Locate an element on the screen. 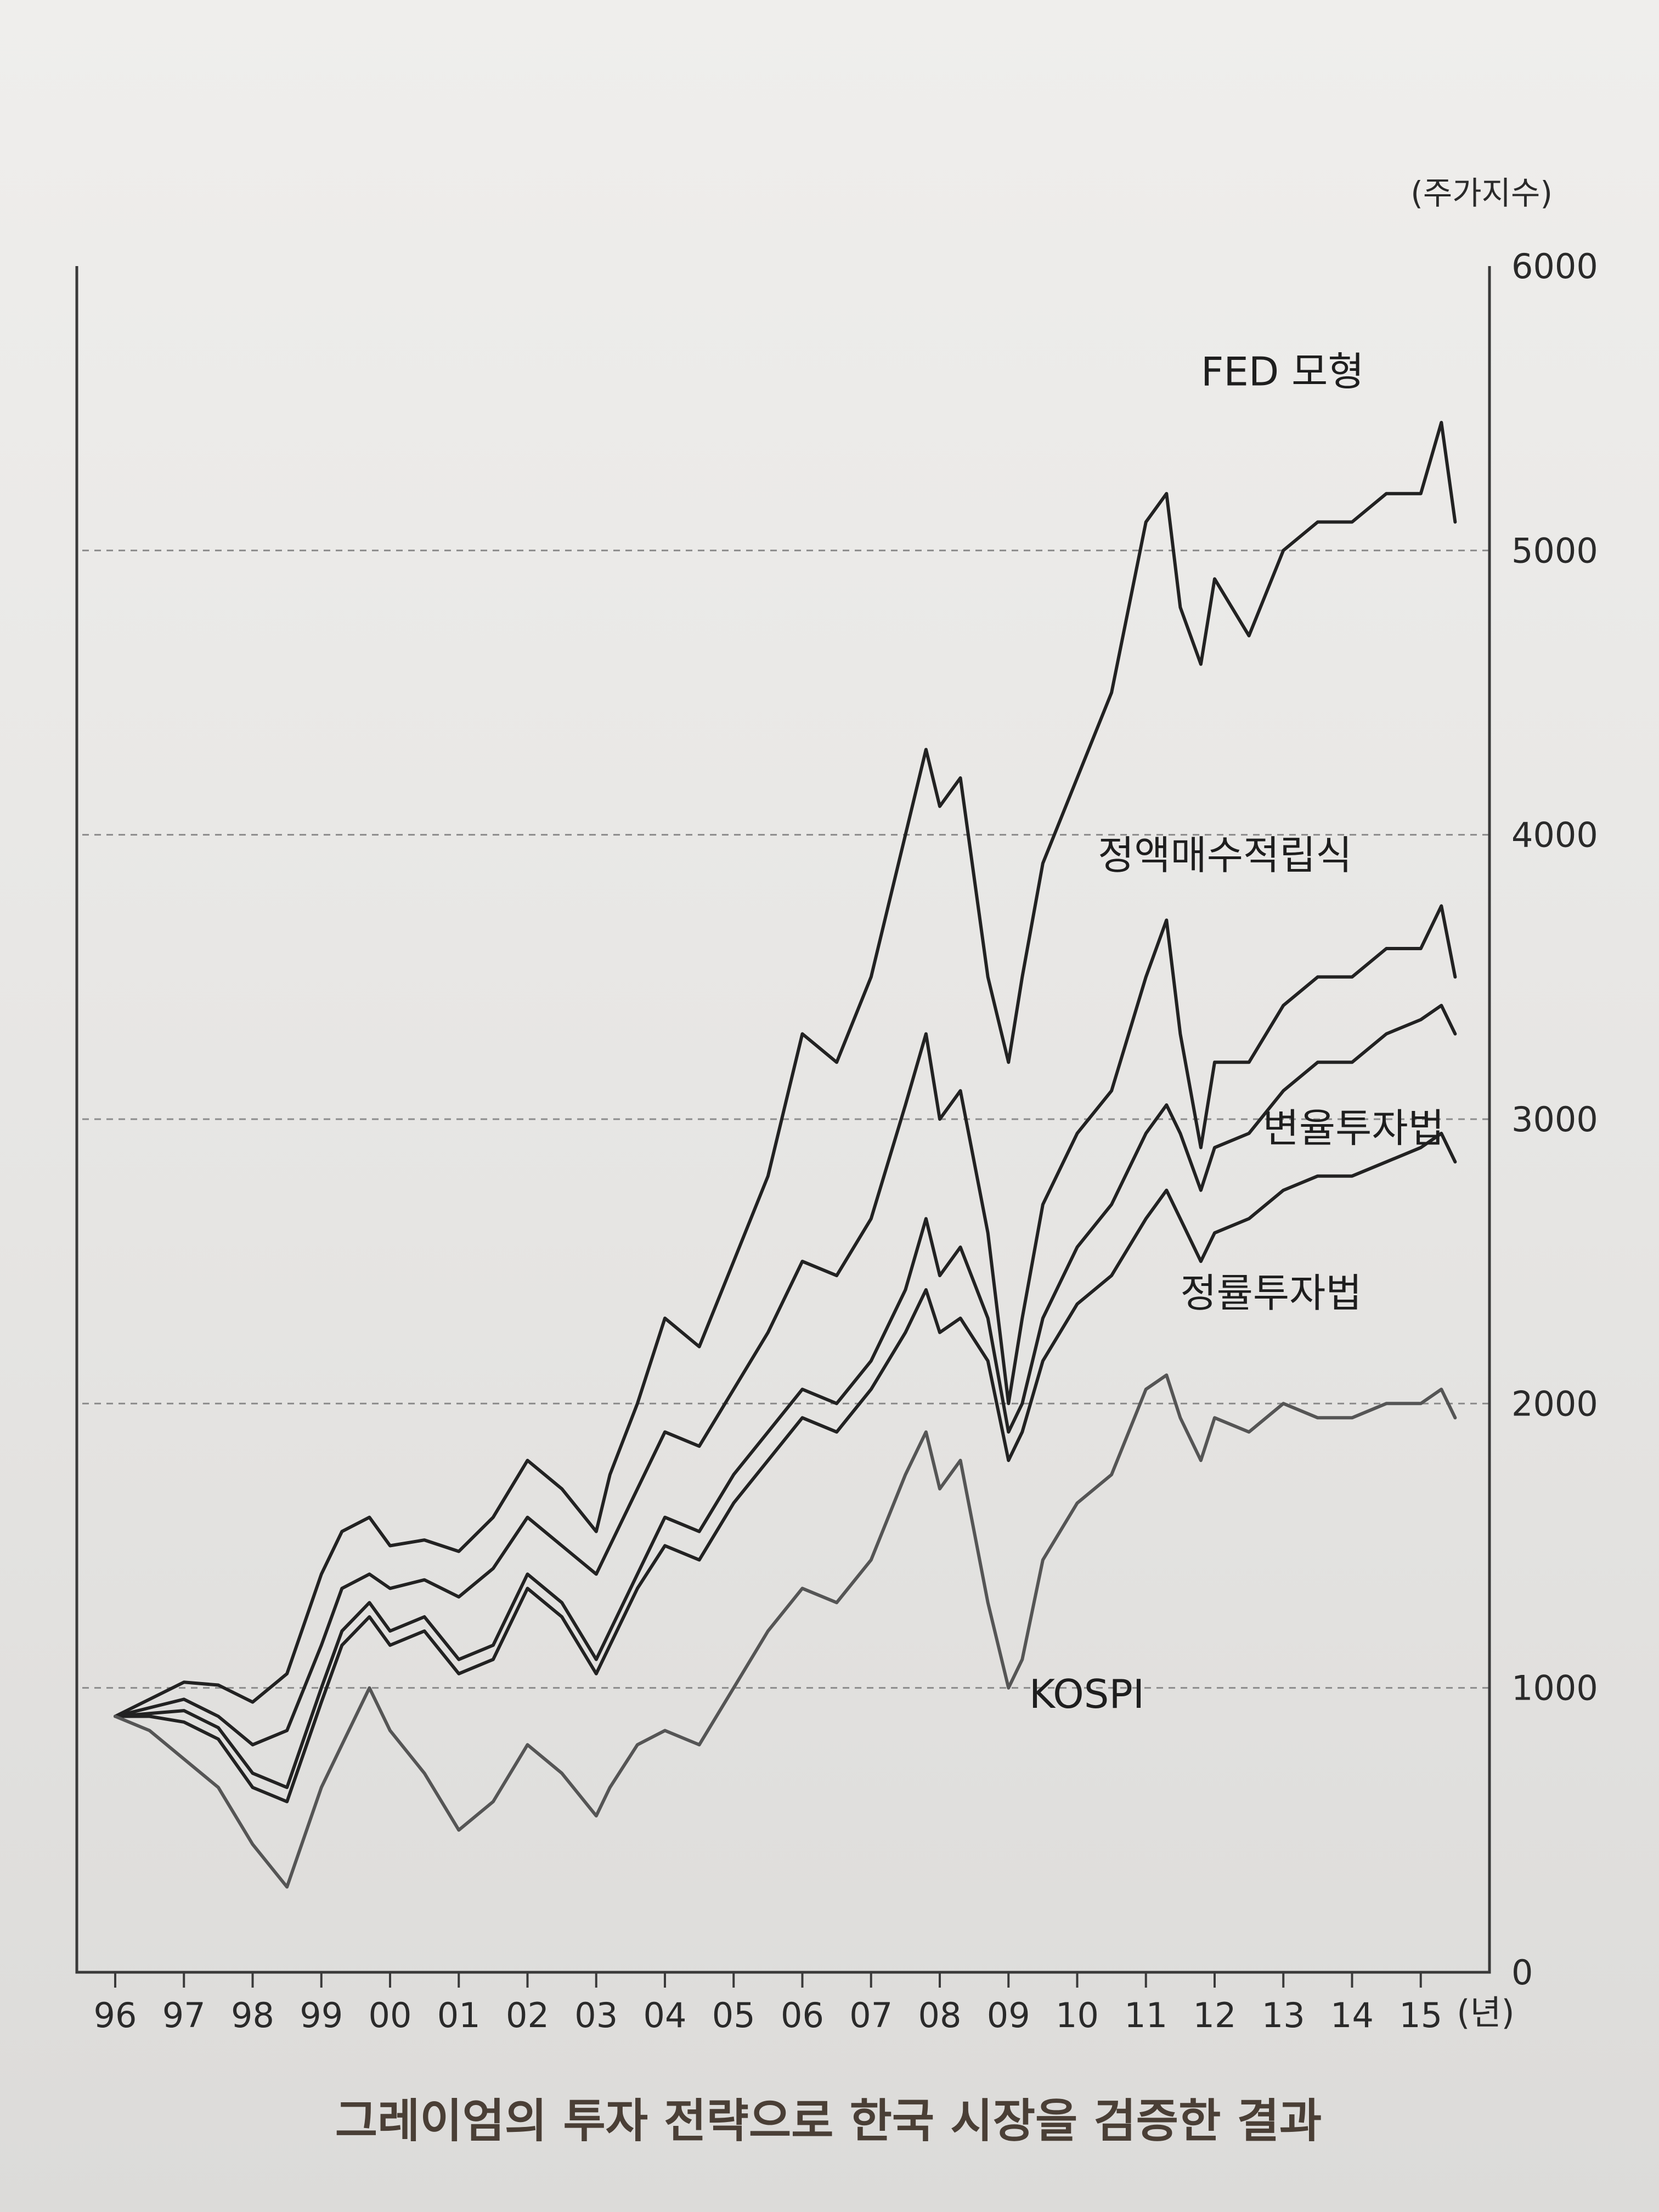 This screenshot has width=1659, height=2212. x-tick-label-99: 99 is located at coordinates (321, 2015).